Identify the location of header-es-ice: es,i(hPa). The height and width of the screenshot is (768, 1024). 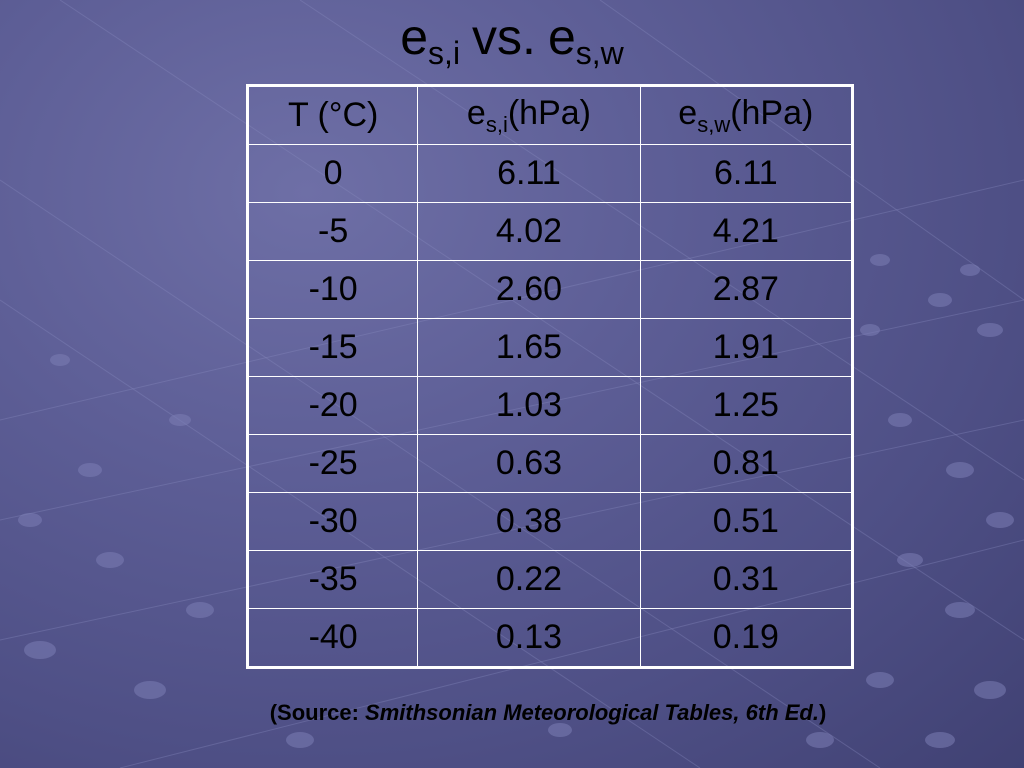
(529, 115).